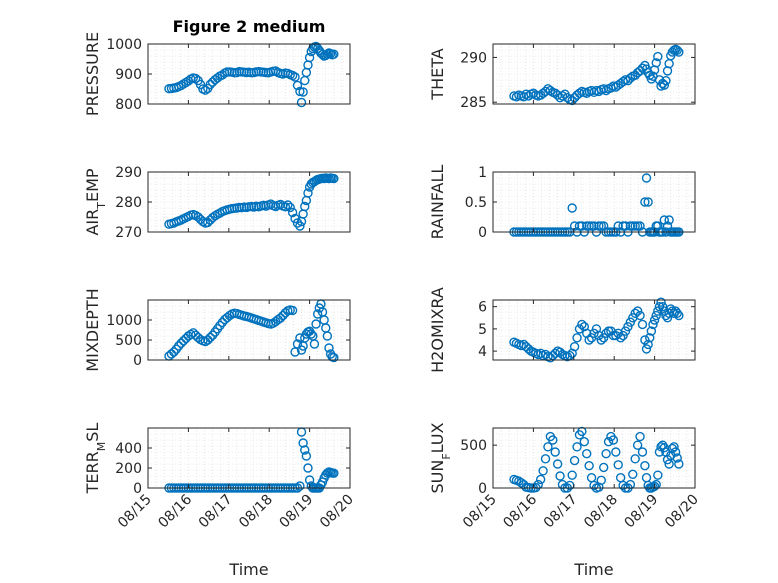 This screenshot has width=778, height=583. I want to click on x-axis-label: Time, so click(248, 569).